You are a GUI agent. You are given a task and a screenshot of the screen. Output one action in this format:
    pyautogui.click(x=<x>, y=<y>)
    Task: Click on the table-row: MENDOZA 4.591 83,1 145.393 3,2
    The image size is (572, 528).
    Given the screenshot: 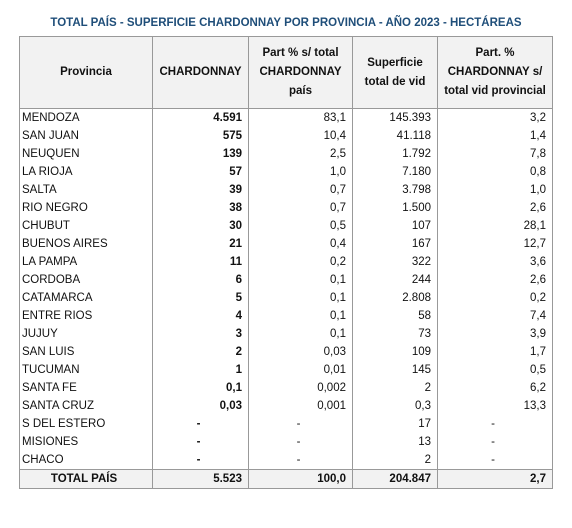 What is the action you would take?
    pyautogui.click(x=286, y=117)
    